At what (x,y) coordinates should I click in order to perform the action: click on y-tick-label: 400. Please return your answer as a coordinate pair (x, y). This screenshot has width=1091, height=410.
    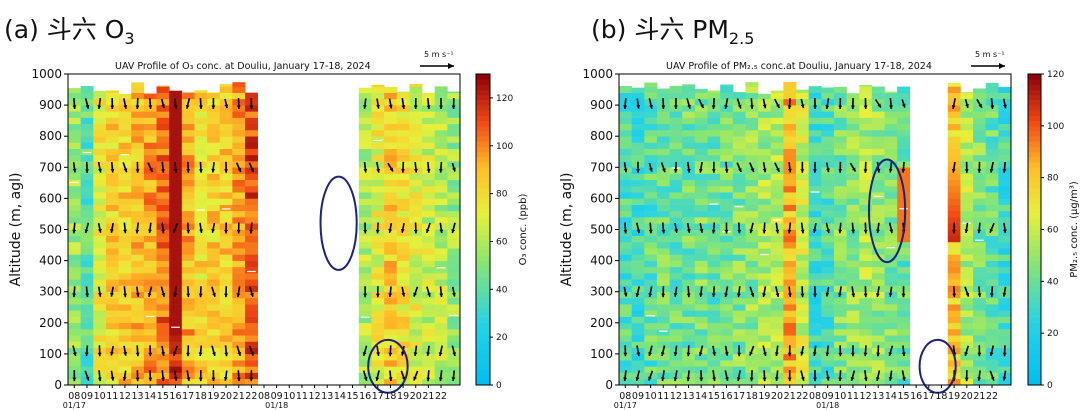
    Looking at the image, I should click on (50, 261).